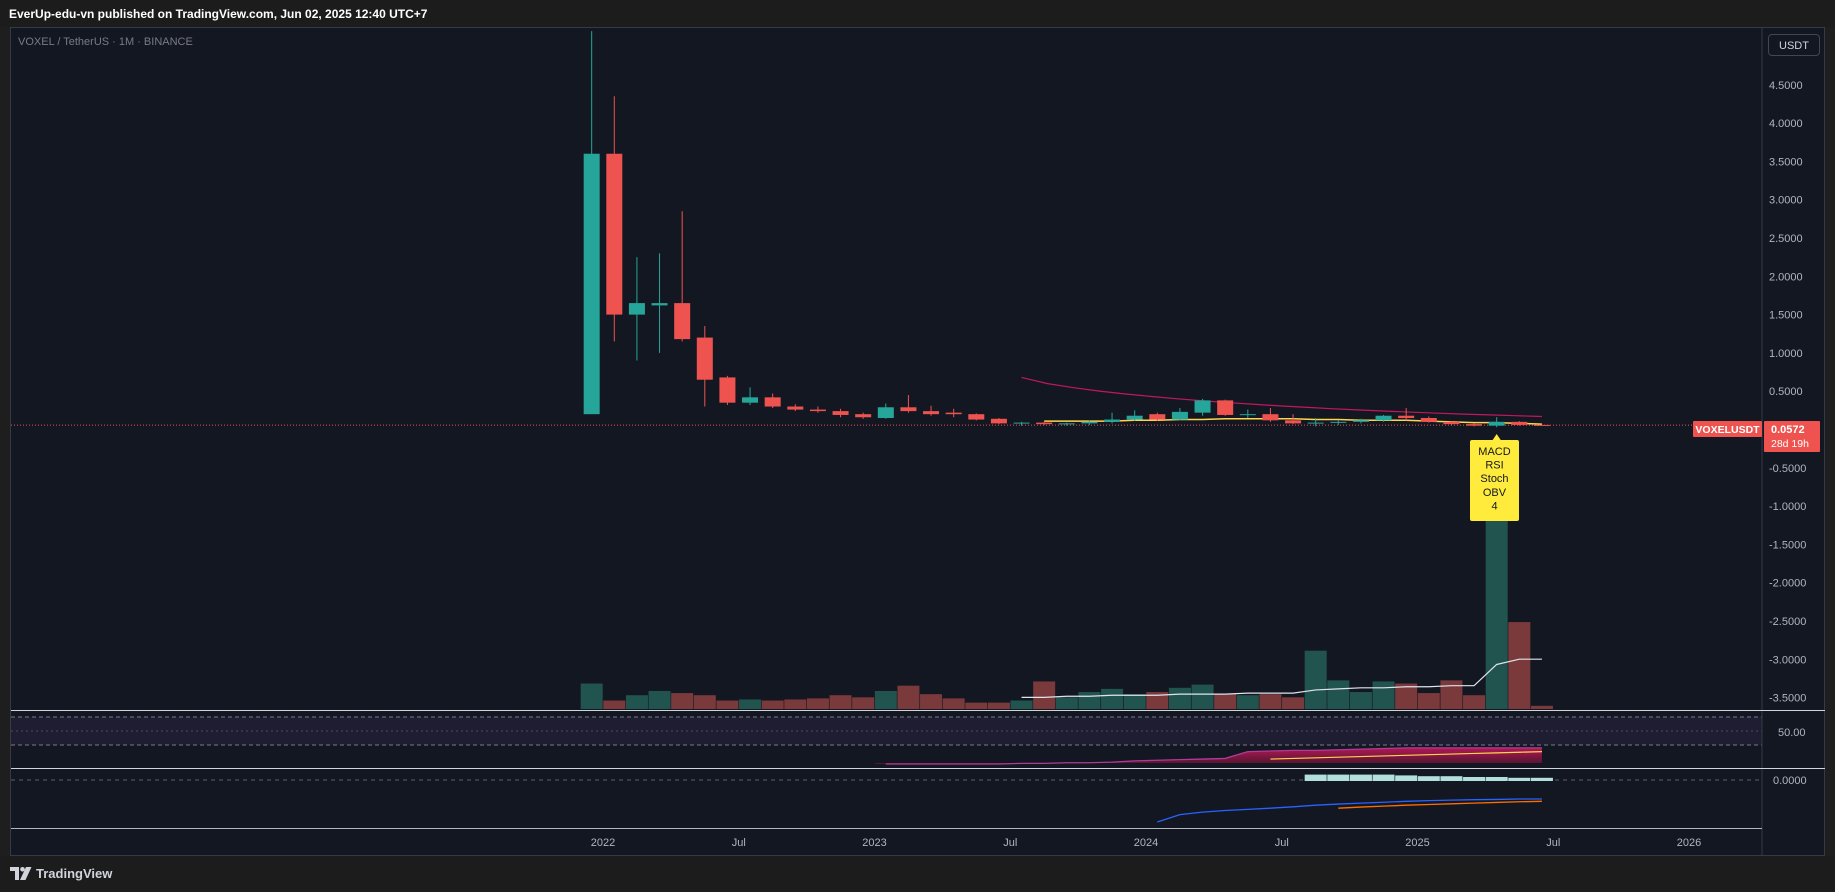 The width and height of the screenshot is (1835, 892). I want to click on price-tick-label: 4.5000, so click(1786, 86).